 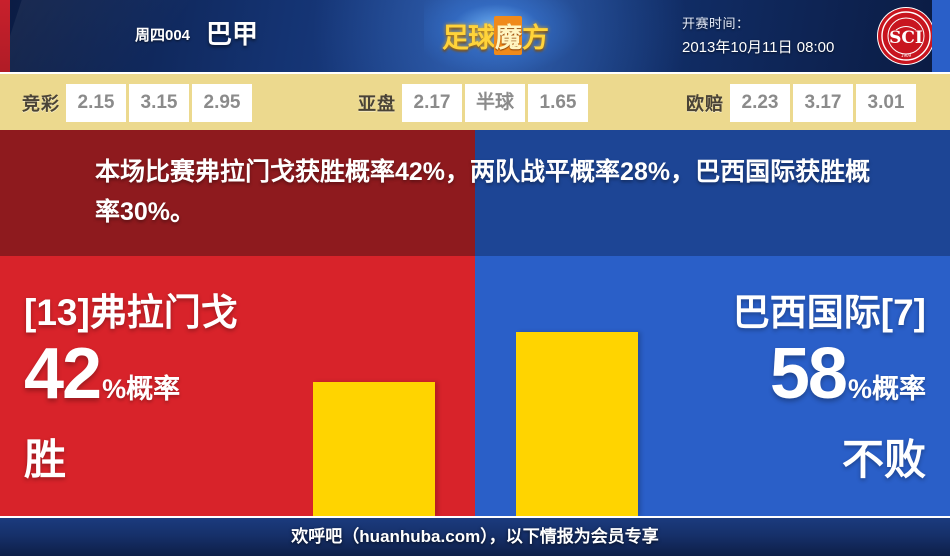 I want to click on summary-text: 本场比赛弗拉门戈获胜概率42%，两队战平概率28%，巴西国际获胜概率30%。, so click(x=483, y=192).